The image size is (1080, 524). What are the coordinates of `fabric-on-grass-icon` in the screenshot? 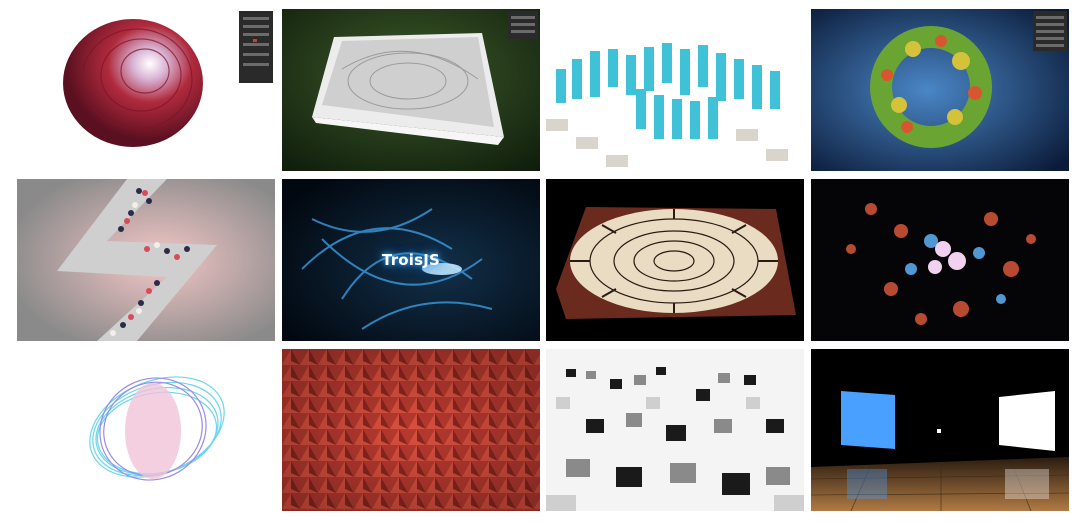 It's located at (411, 90).